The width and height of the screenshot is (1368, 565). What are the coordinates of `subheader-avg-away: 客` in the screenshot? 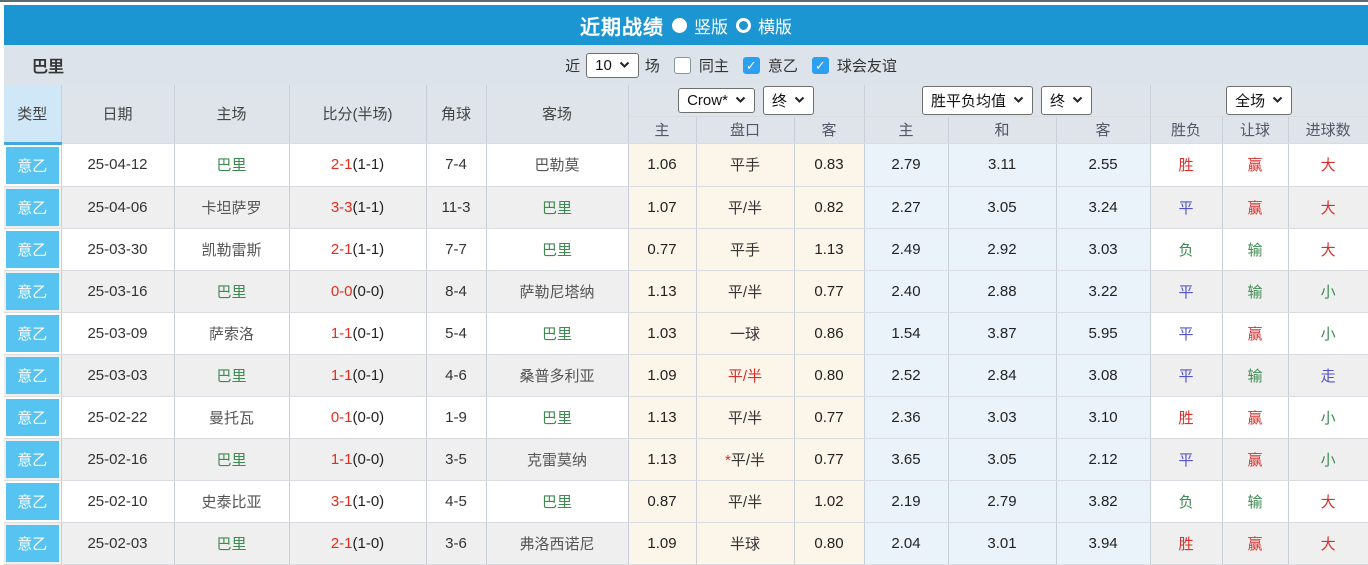 It's located at (1103, 130).